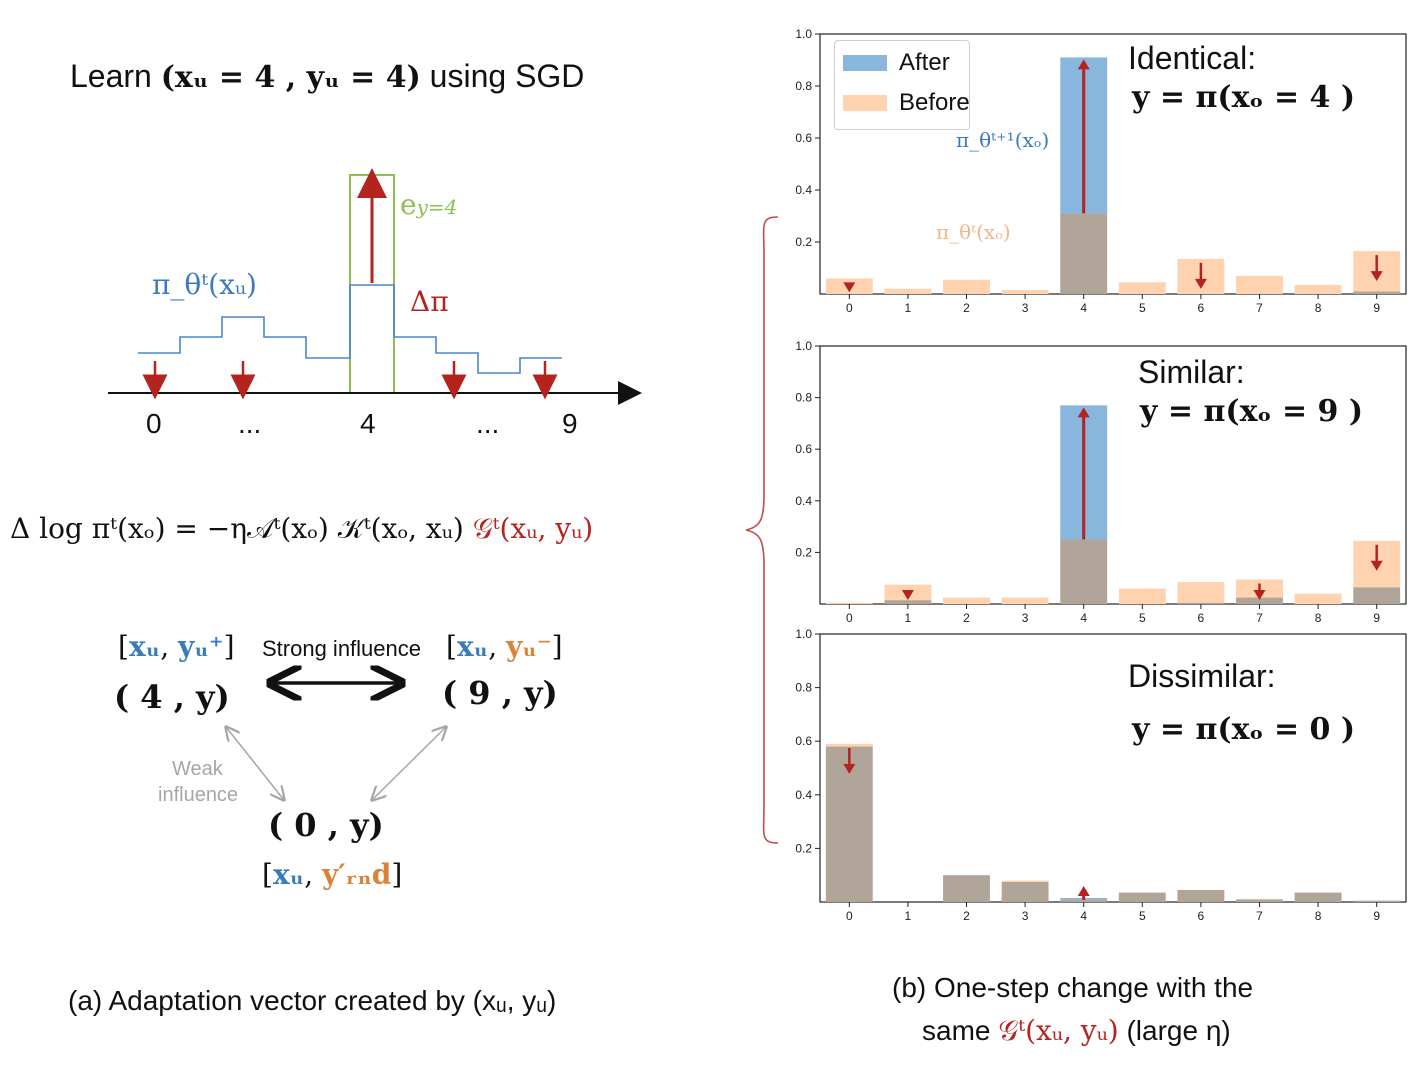 The height and width of the screenshot is (1074, 1420). I want to click on chart-2-ytick-label-0: 1.0, so click(803, 346).